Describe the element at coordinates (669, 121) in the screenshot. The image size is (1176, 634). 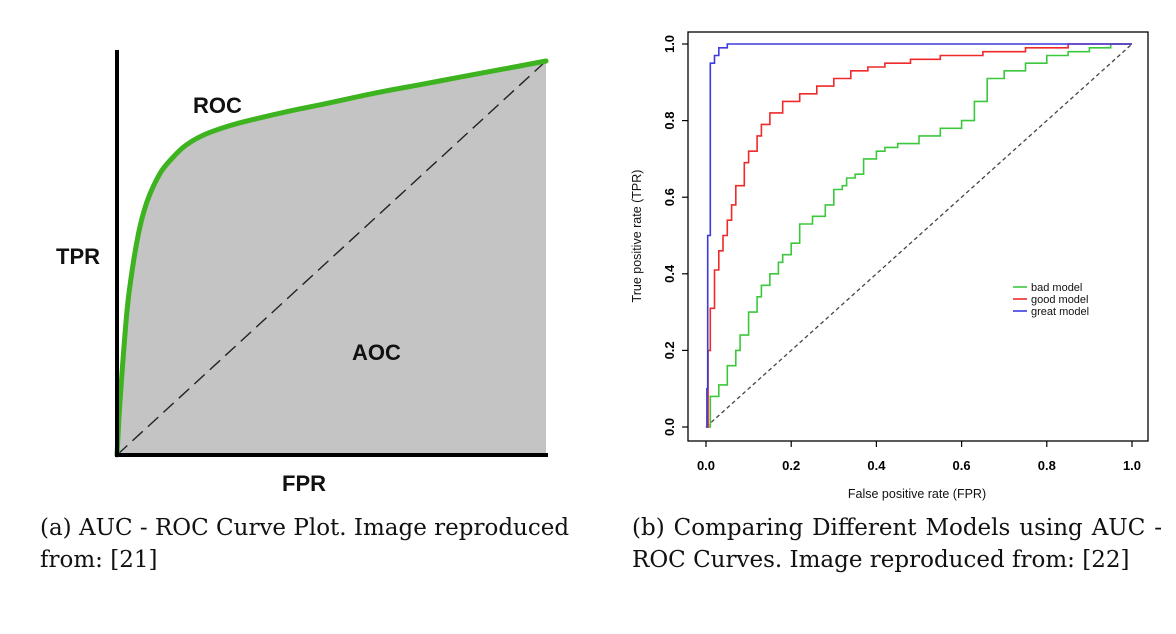
I see `y-tick-label: 0.8` at that location.